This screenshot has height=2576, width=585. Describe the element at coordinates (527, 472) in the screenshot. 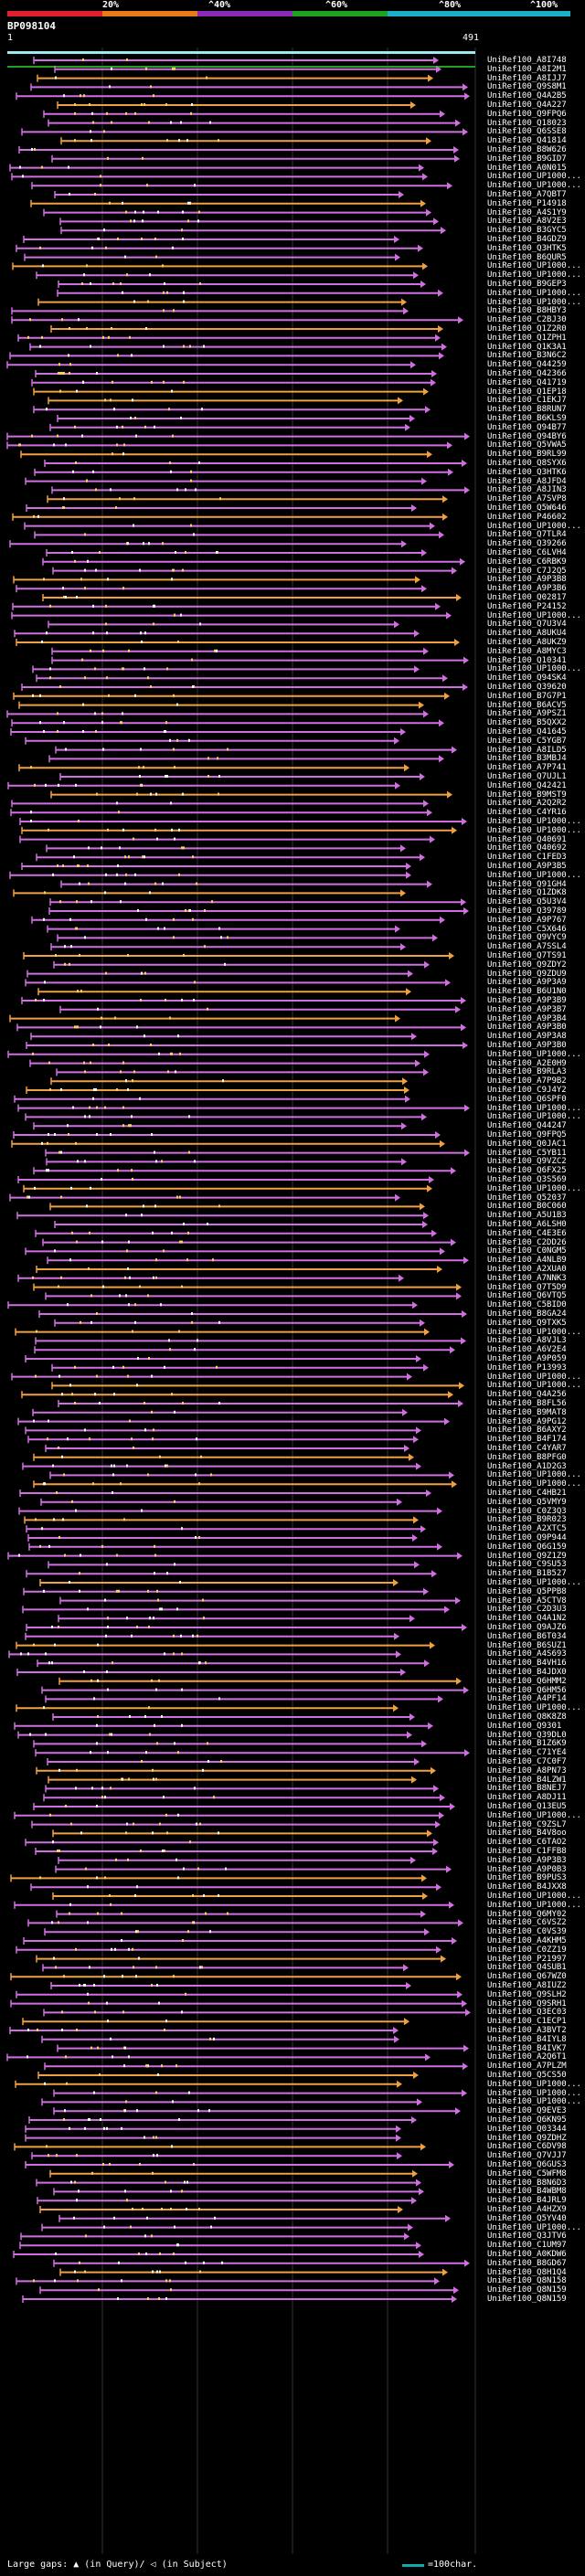

I see `hit-label: UniRef100_Q3HTK6` at that location.